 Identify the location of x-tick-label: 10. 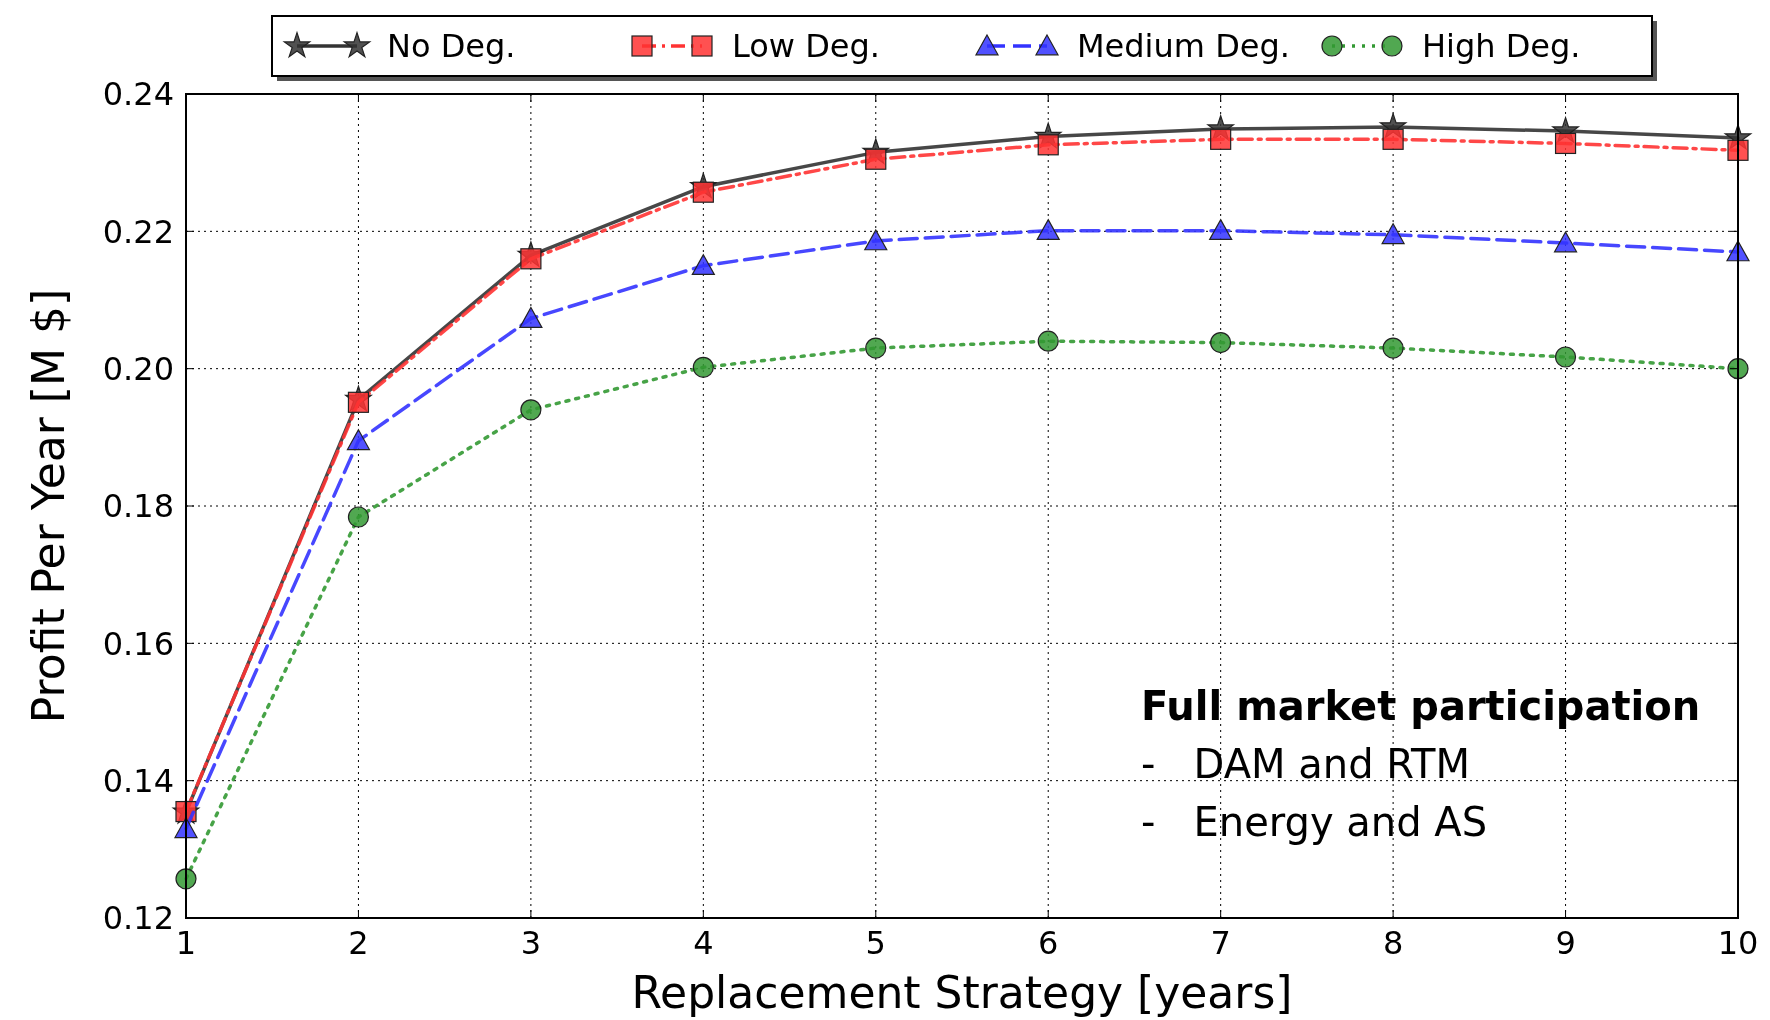
(1738, 943).